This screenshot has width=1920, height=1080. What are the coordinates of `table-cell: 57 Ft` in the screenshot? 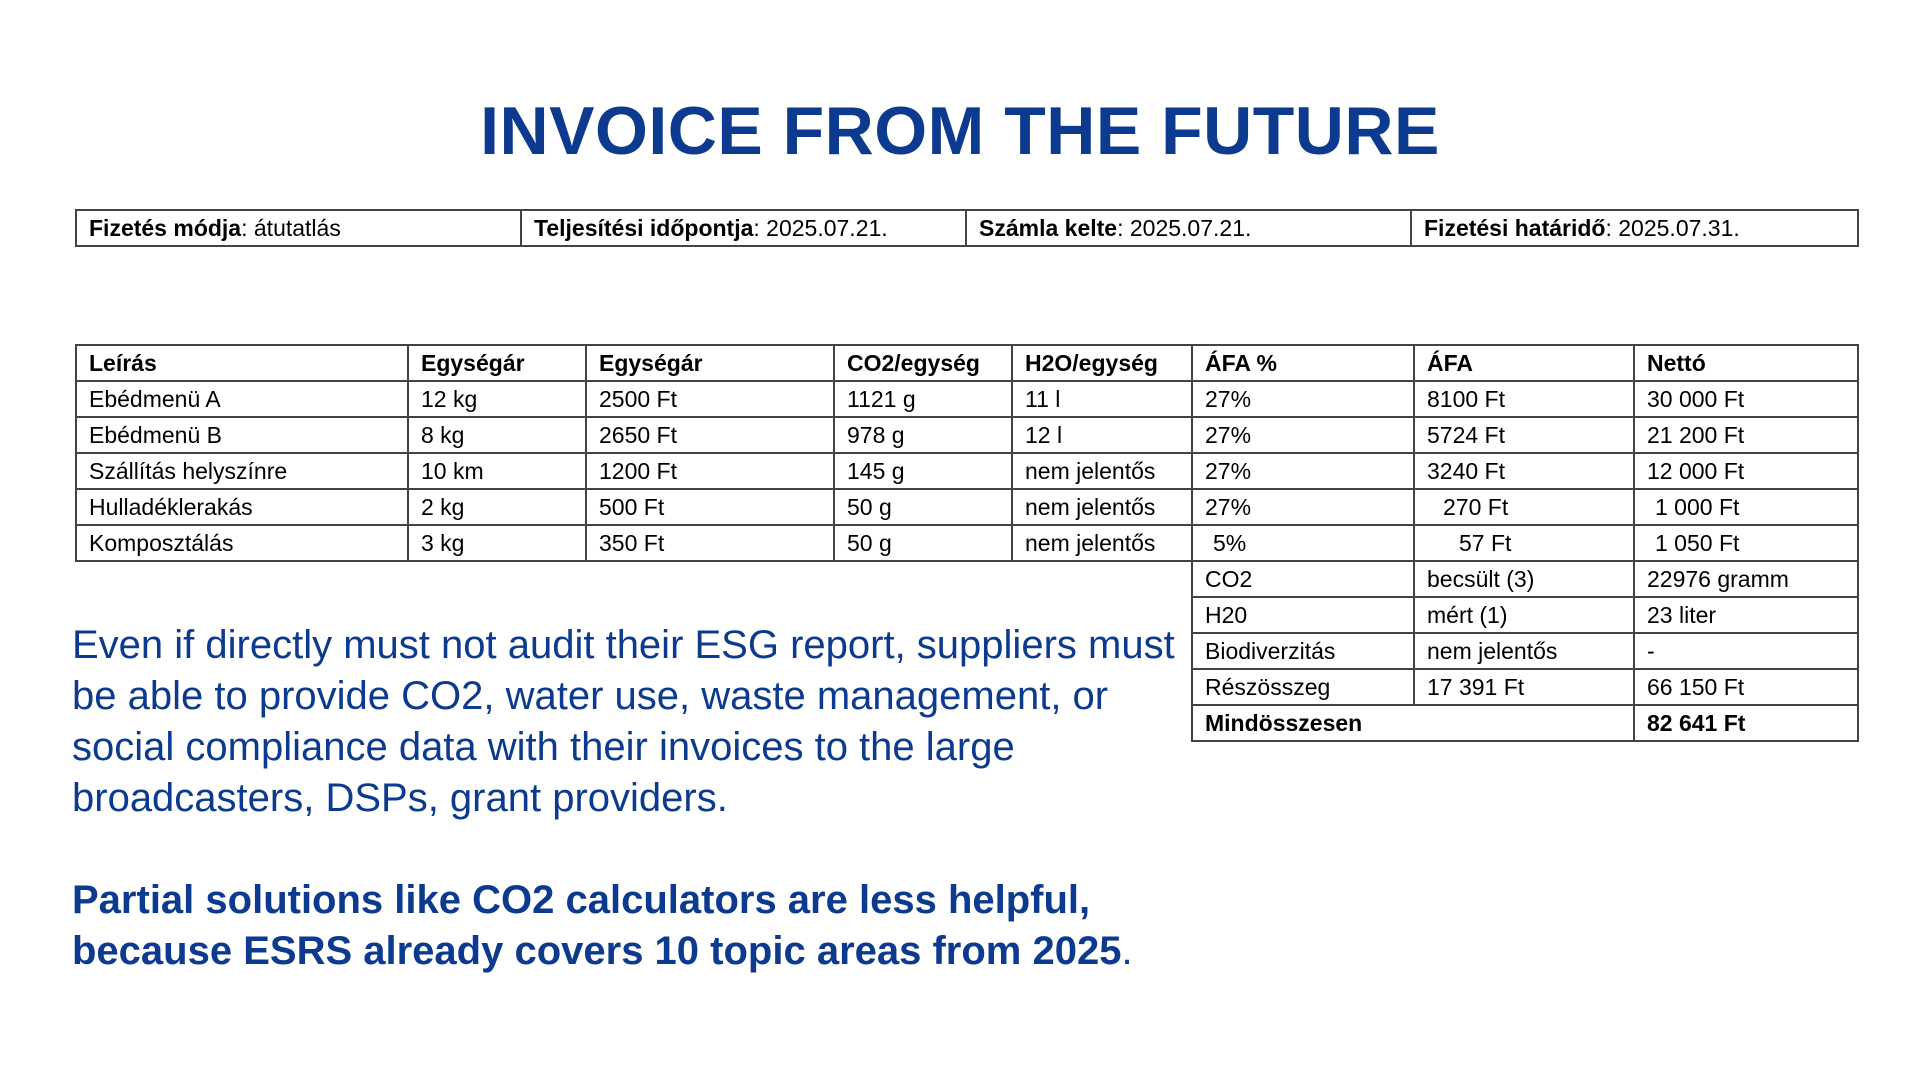 It's located at (1524, 543).